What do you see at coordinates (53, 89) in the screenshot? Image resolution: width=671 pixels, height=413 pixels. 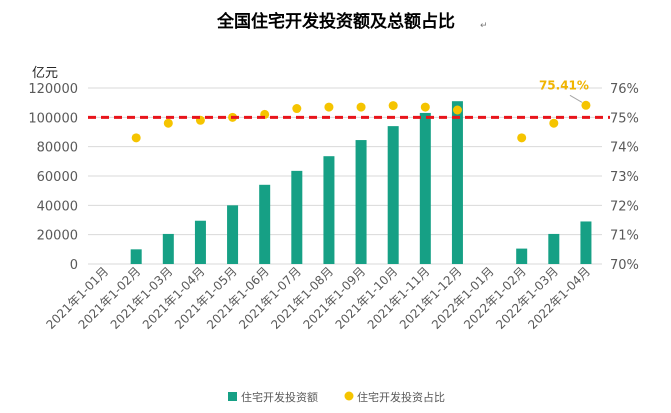 I see `left-tick-label: 120000` at bounding box center [53, 89].